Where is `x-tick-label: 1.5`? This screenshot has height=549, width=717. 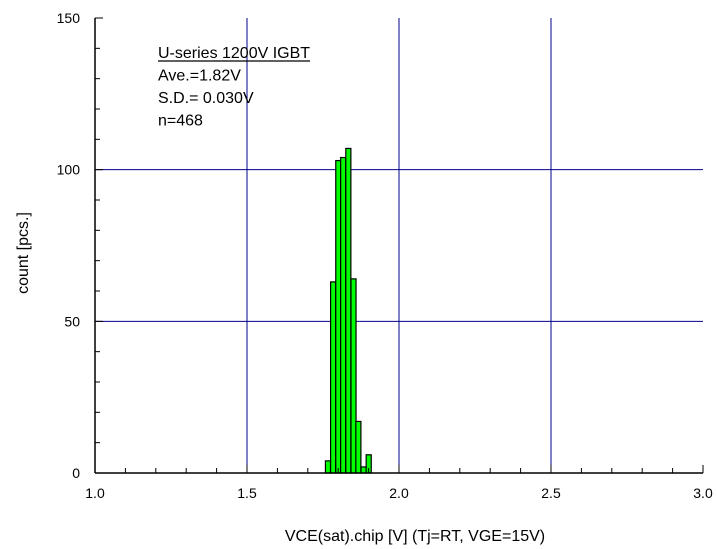 x-tick-label: 1.5 is located at coordinates (247, 493).